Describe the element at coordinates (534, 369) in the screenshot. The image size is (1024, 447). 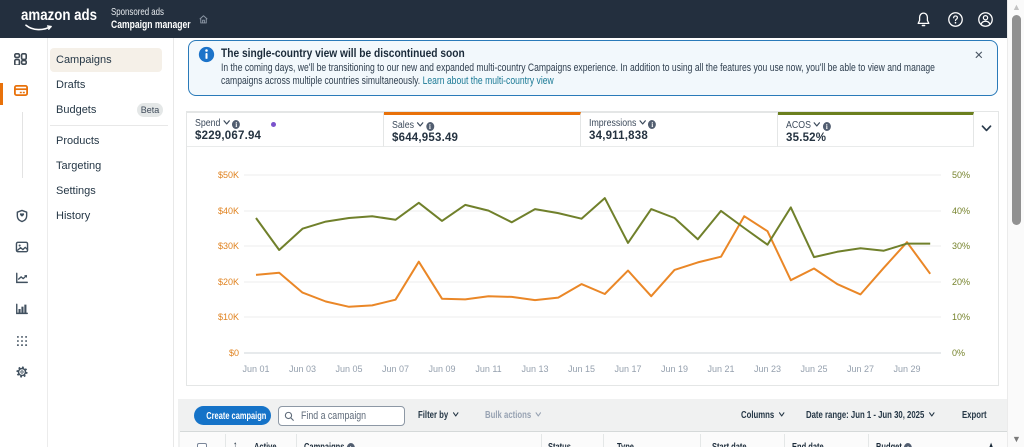
I see `svg-text: Jun 13` at that location.